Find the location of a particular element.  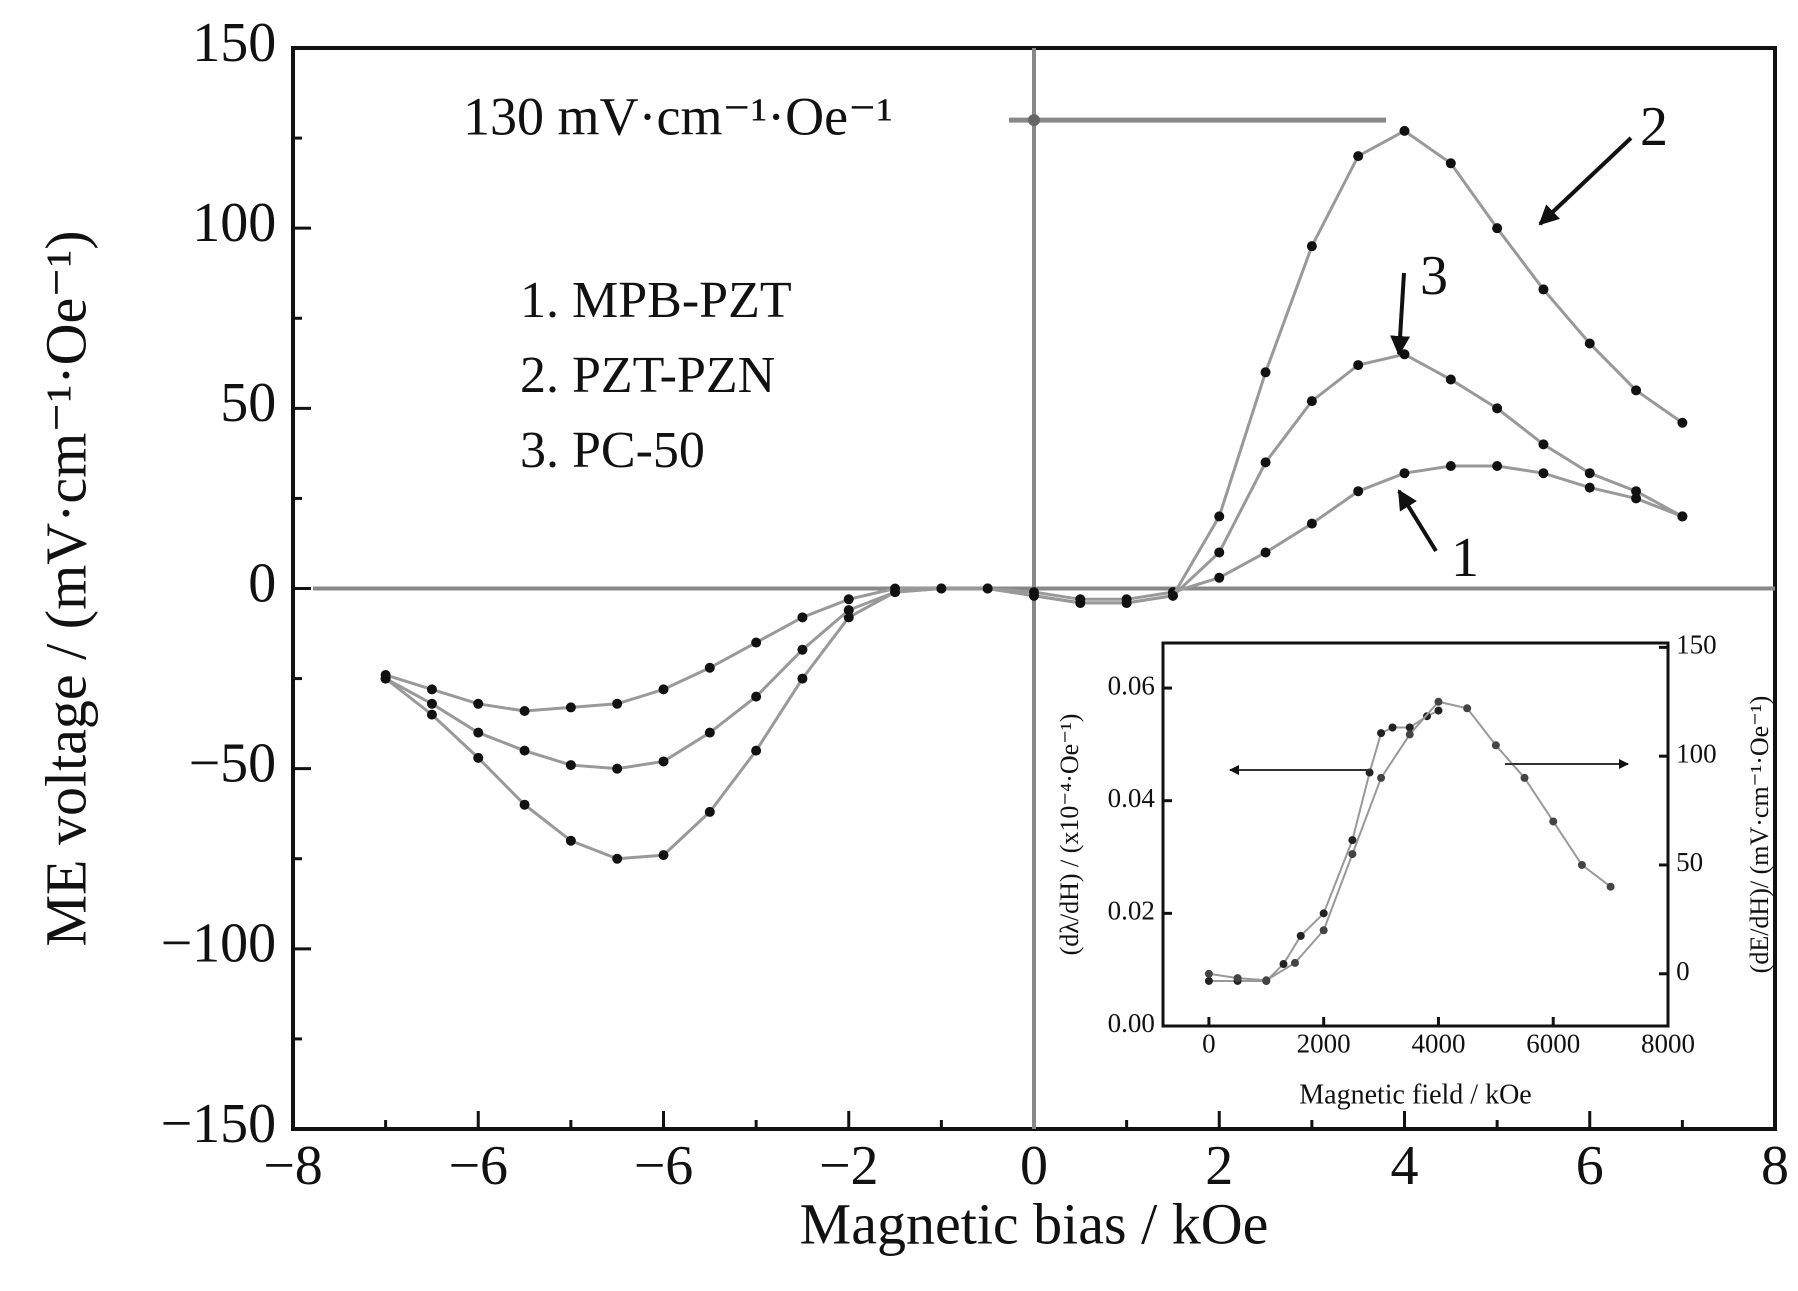

legend-entry: 3. PC-50 is located at coordinates (612, 450).